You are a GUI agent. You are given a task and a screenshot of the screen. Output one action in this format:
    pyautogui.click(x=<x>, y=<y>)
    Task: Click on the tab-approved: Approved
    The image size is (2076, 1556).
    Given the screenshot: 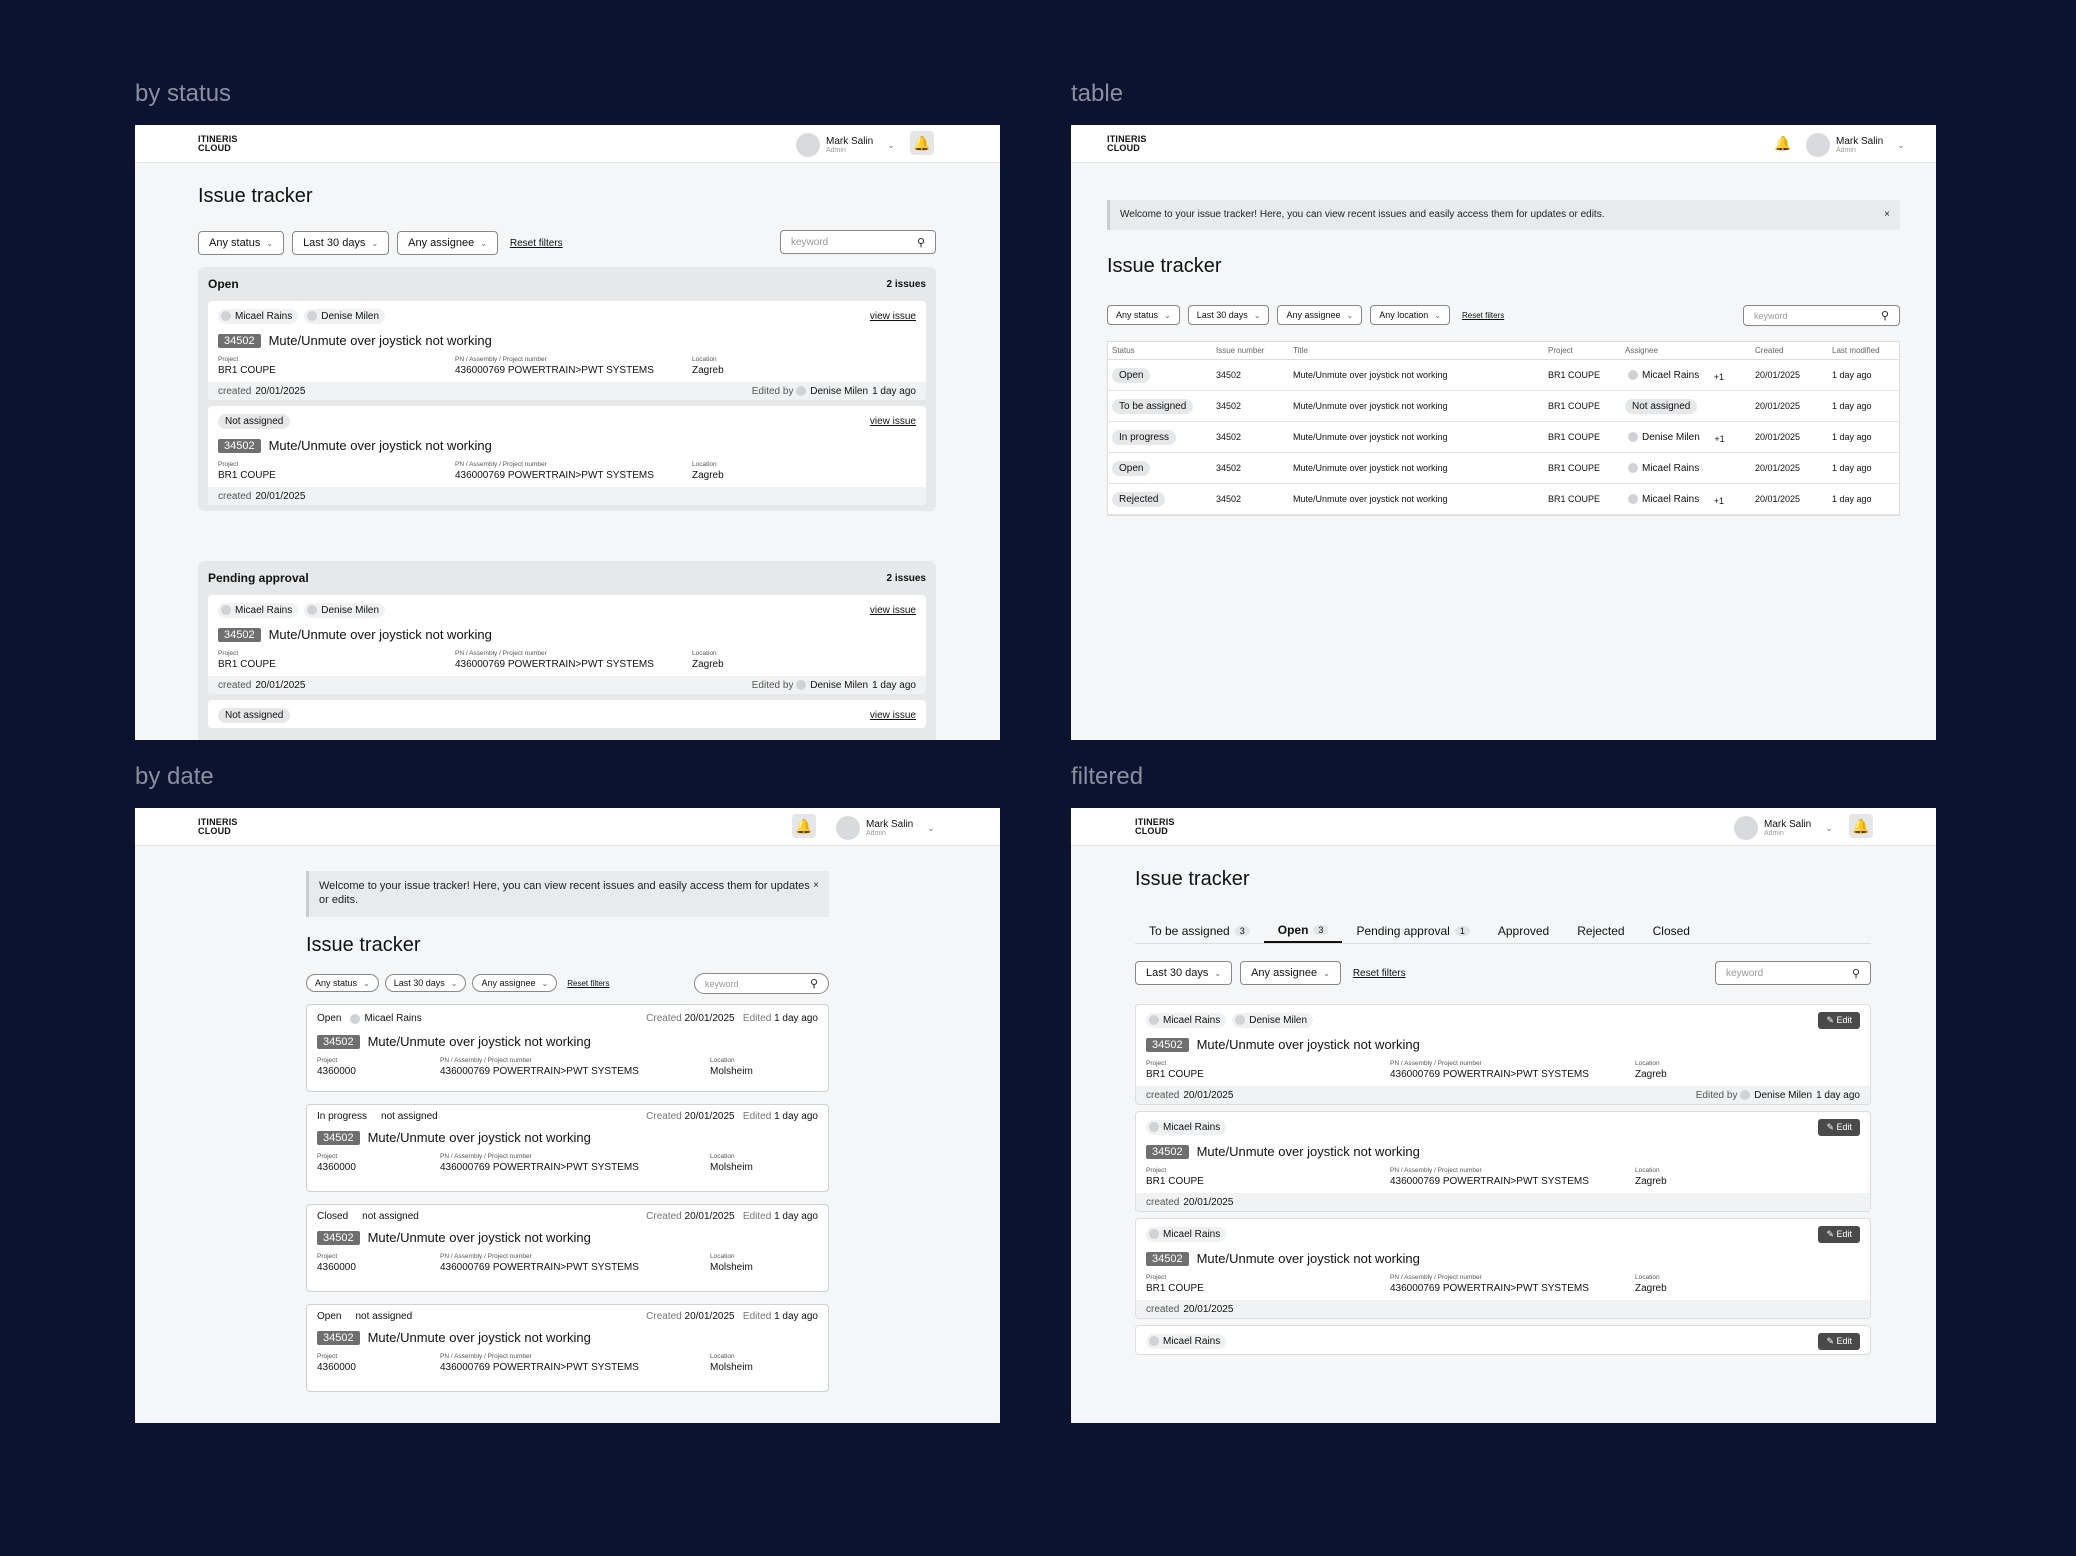 What is the action you would take?
    pyautogui.click(x=1523, y=931)
    